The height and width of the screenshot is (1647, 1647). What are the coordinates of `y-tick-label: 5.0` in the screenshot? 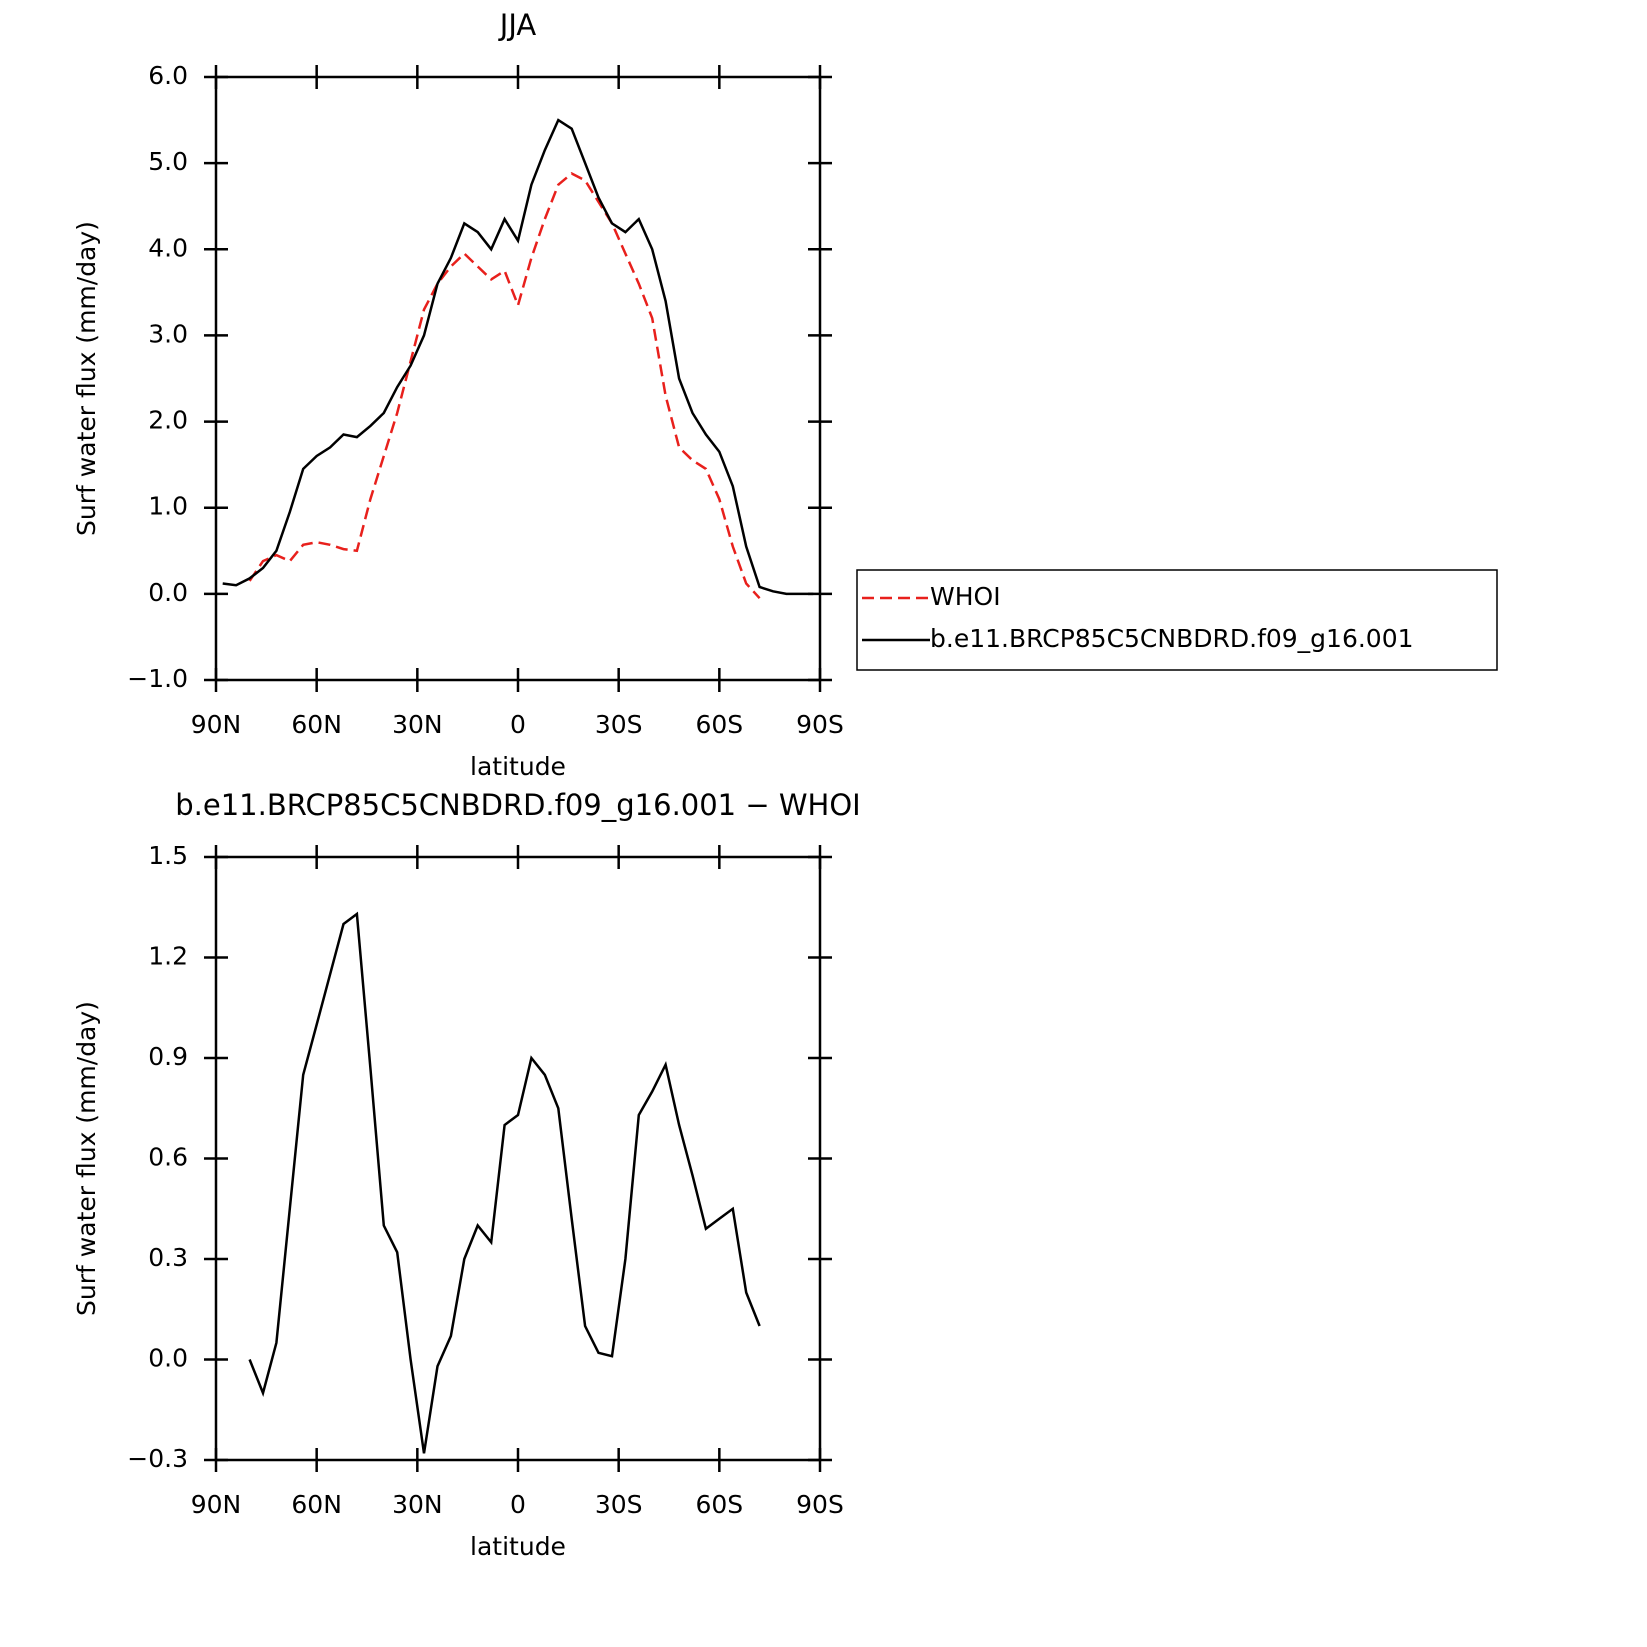 It's located at (168, 161).